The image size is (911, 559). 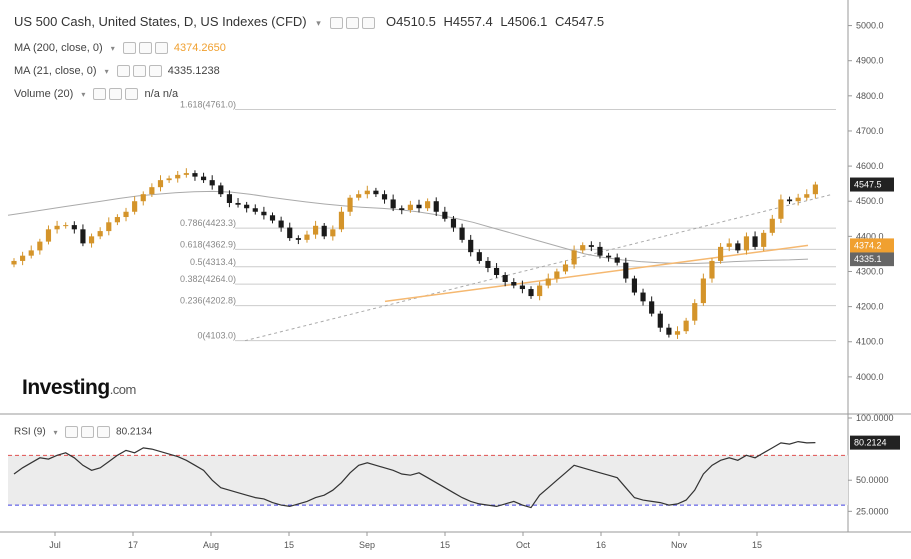 I want to click on ma200-line, so click(x=596, y=273).